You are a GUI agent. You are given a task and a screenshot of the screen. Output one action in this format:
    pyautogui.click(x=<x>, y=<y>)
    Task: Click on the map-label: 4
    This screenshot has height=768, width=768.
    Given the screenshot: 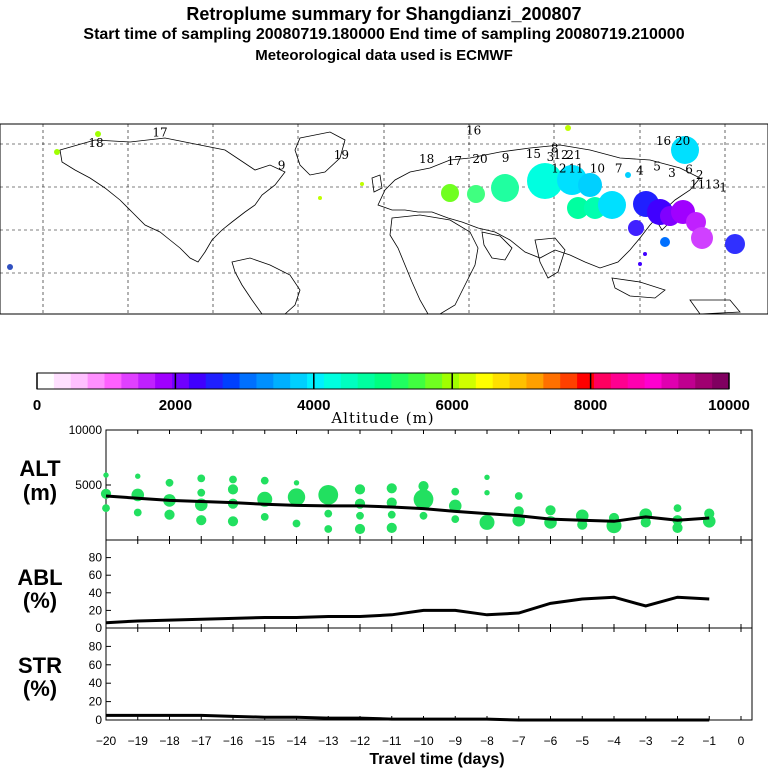 What is the action you would take?
    pyautogui.click(x=640, y=171)
    